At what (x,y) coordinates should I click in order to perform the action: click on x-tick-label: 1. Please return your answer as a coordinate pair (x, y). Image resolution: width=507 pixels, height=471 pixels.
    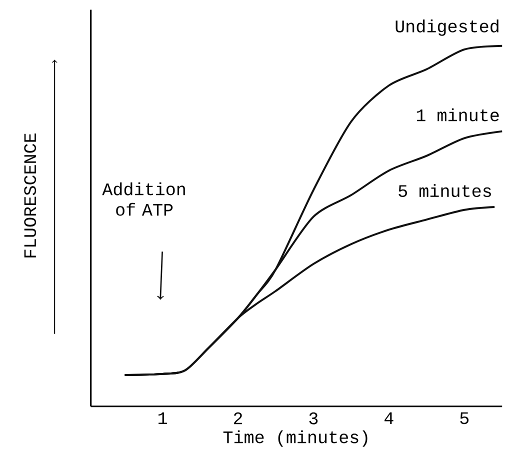
    Looking at the image, I should click on (162, 418).